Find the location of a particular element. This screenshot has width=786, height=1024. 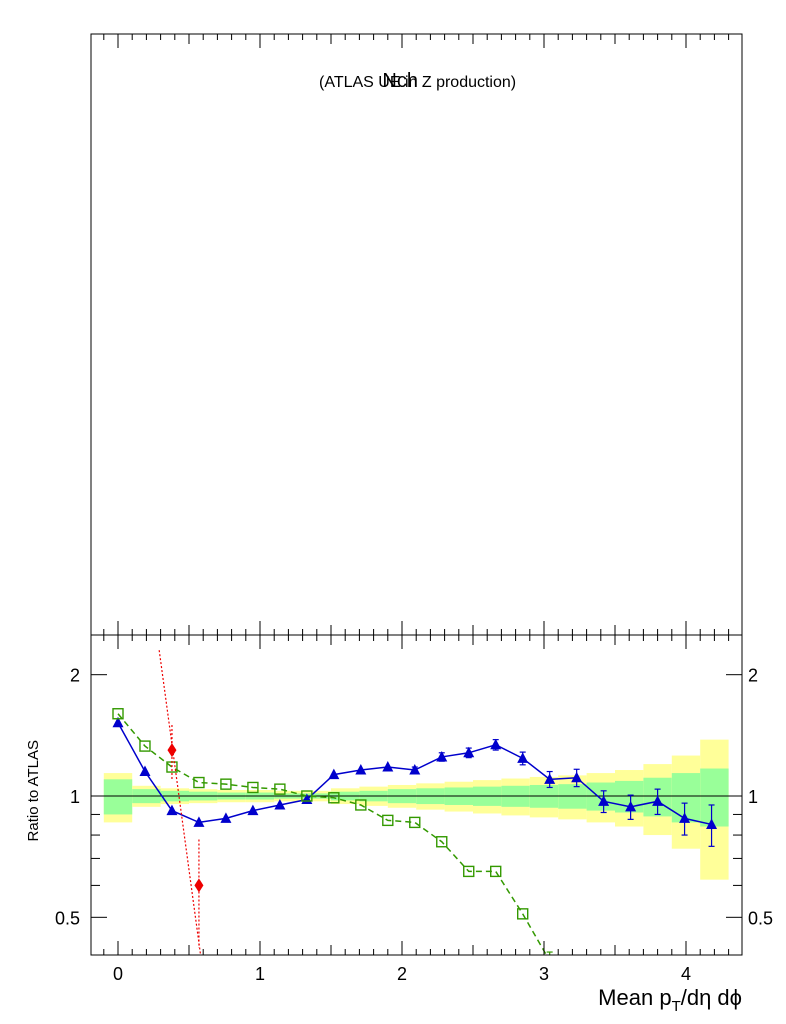

y-tick-label-right: 1 is located at coordinates (753, 797).